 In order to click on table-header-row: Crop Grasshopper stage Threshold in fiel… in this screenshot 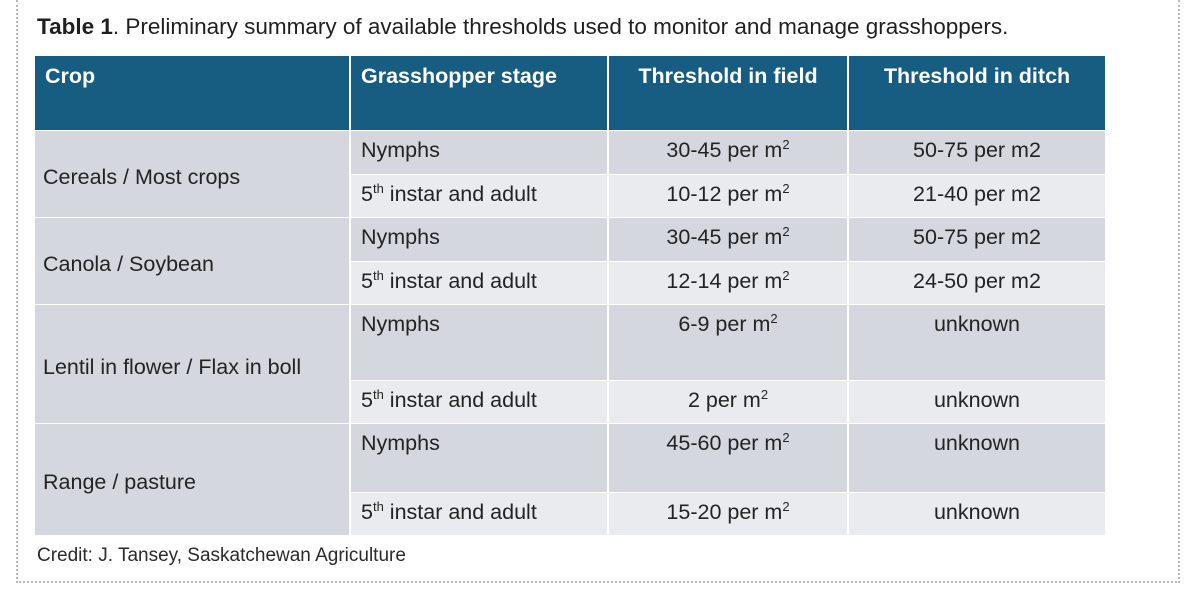, I will do `click(570, 93)`.